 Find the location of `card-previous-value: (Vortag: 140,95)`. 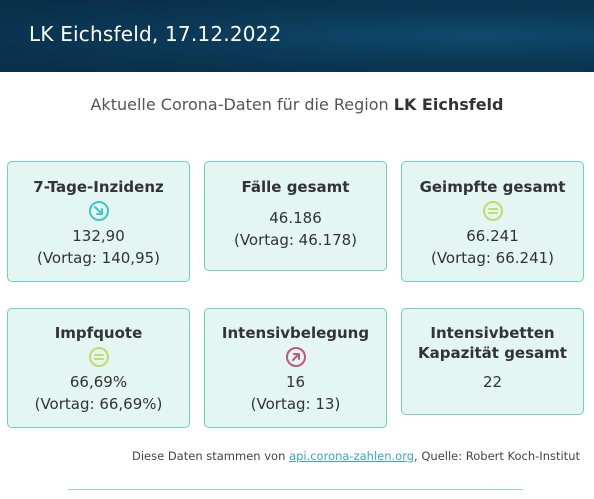

card-previous-value: (Vortag: 140,95) is located at coordinates (98, 258).